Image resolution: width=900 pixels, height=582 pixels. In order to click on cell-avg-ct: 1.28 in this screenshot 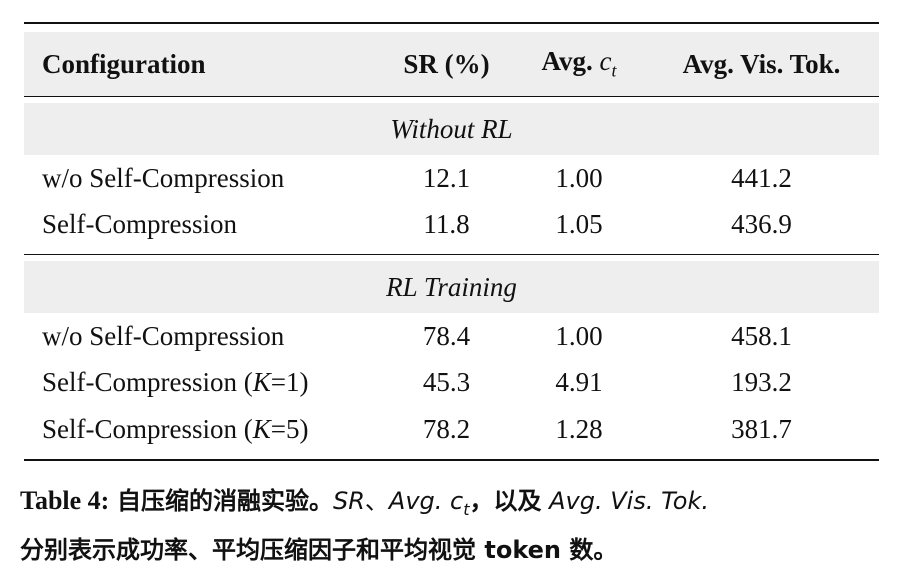, I will do `click(579, 428)`.